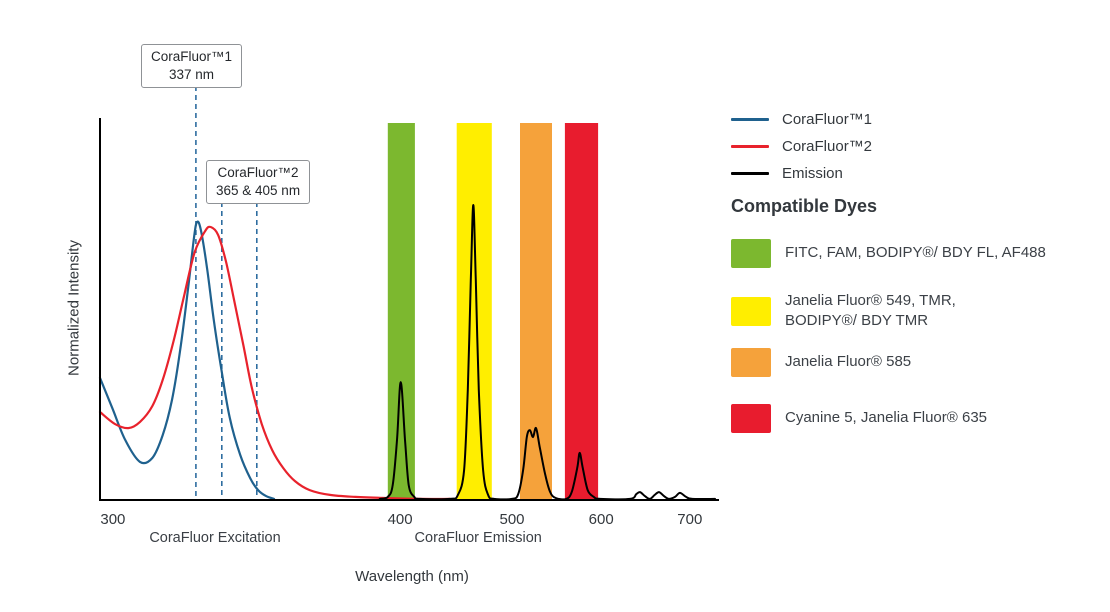  I want to click on dye-row-fitc-fam-bodipy-af488: FITC, FAM, BODIPY®/ BDY FL, AF488, so click(920, 253).